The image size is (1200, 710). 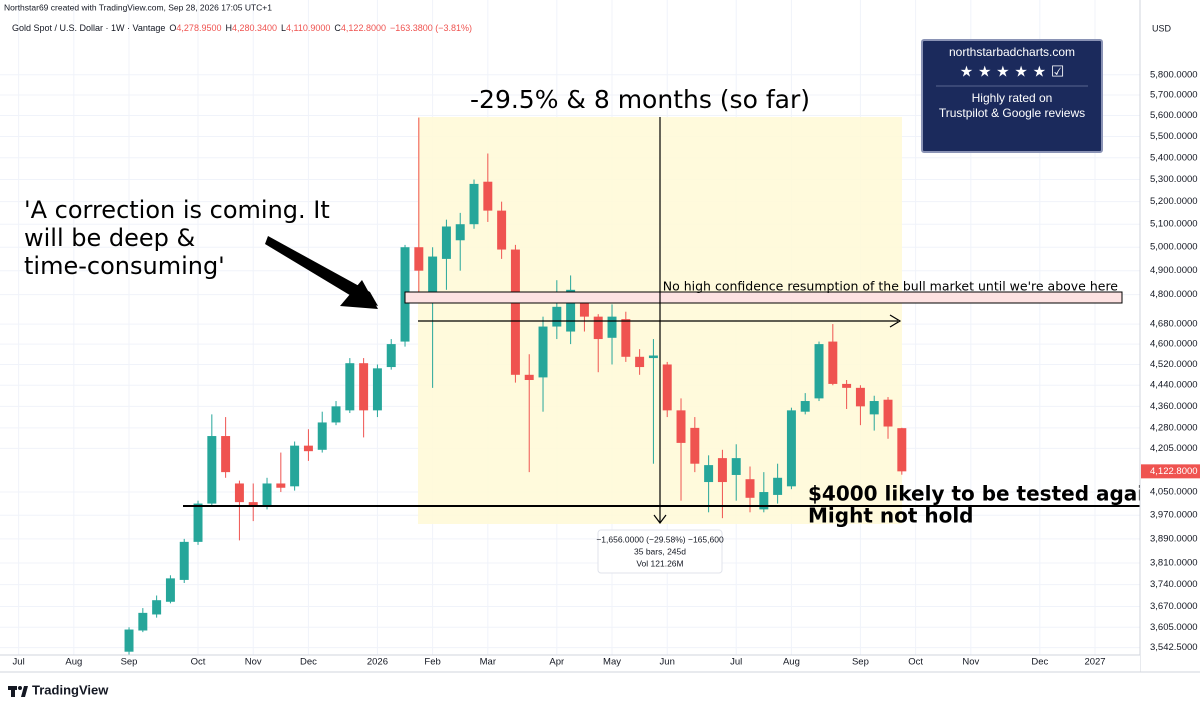 What do you see at coordinates (1174, 94) in the screenshot?
I see `y-tick-label: 5,700.0000` at bounding box center [1174, 94].